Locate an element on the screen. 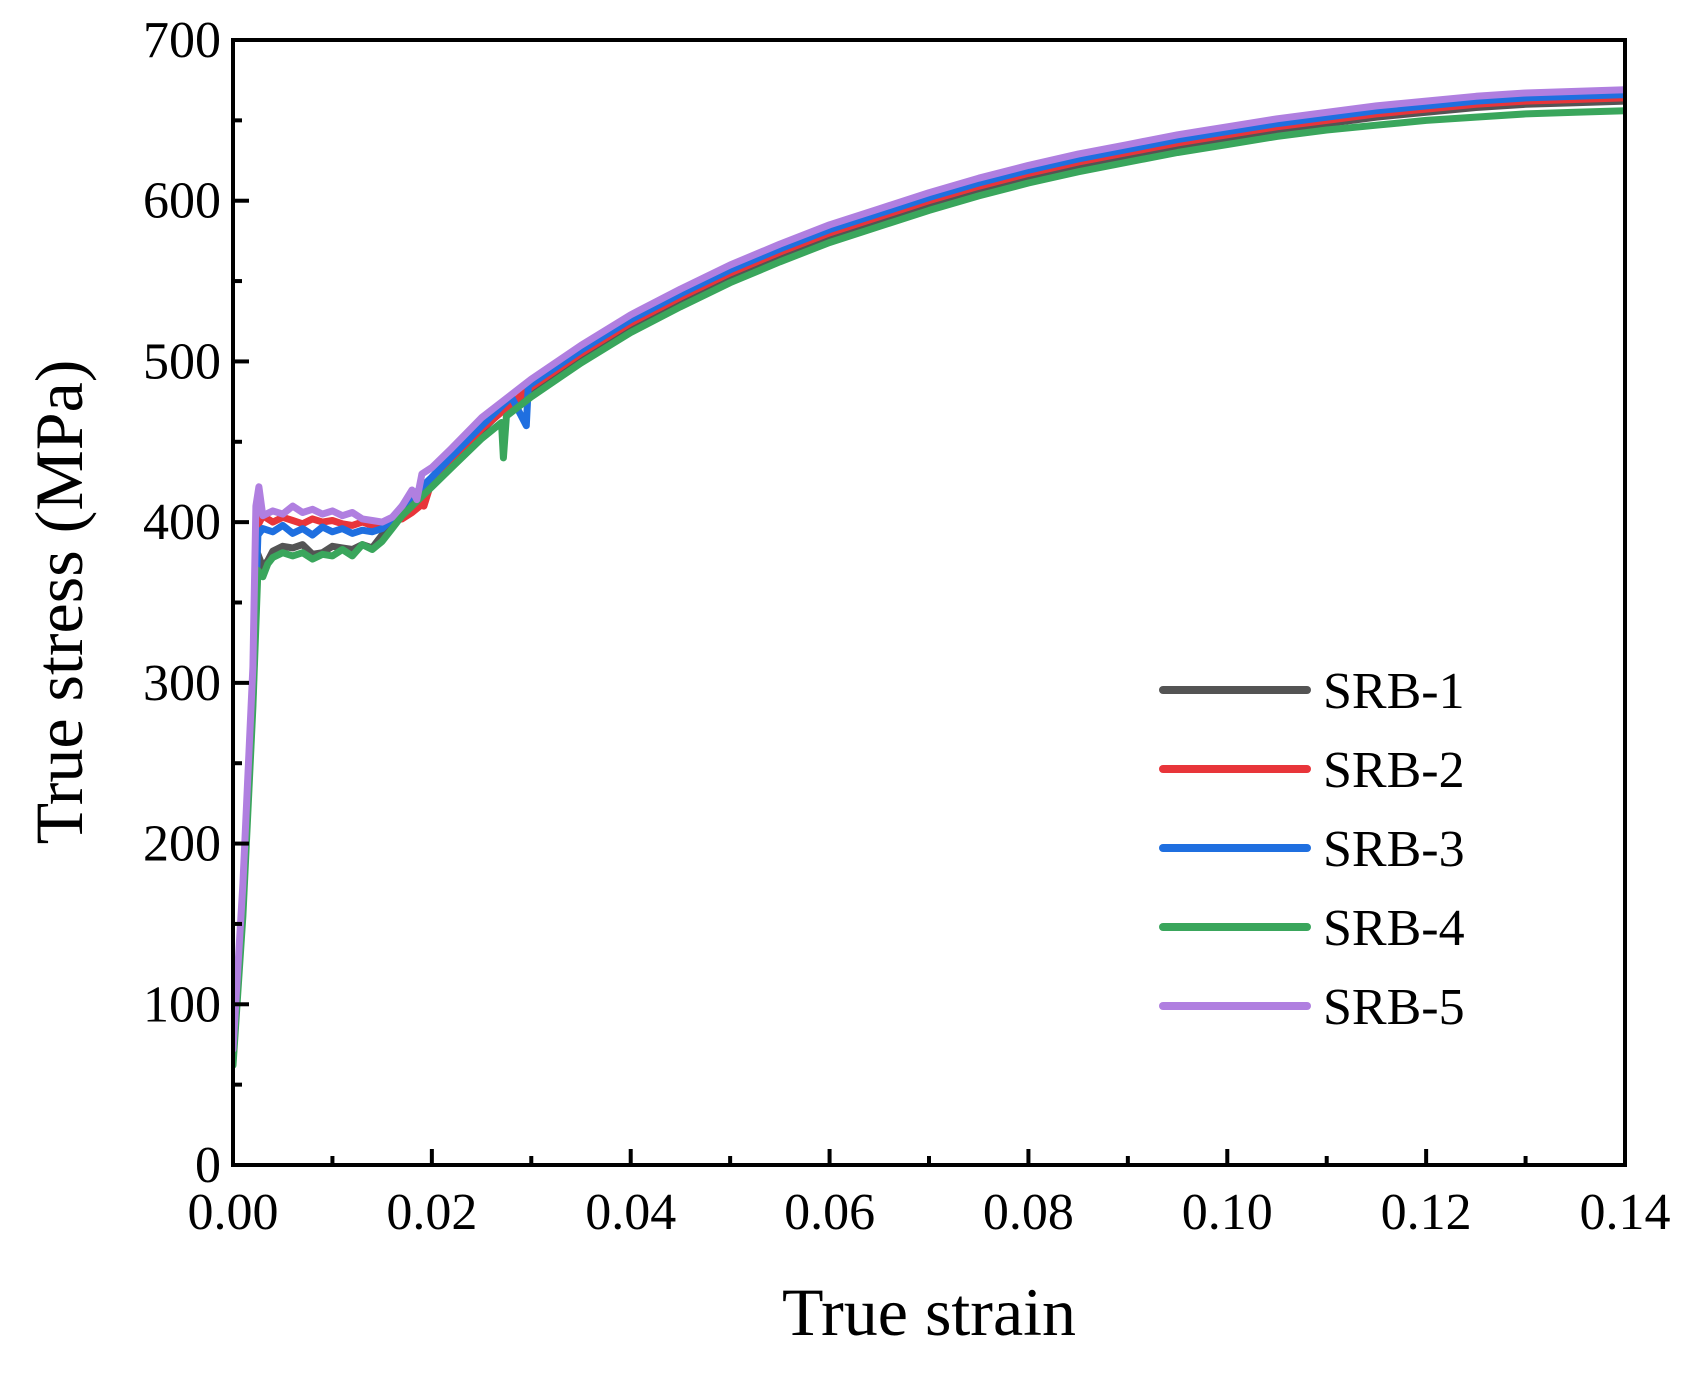  y-tick-label: 0 is located at coordinates (208, 1165).